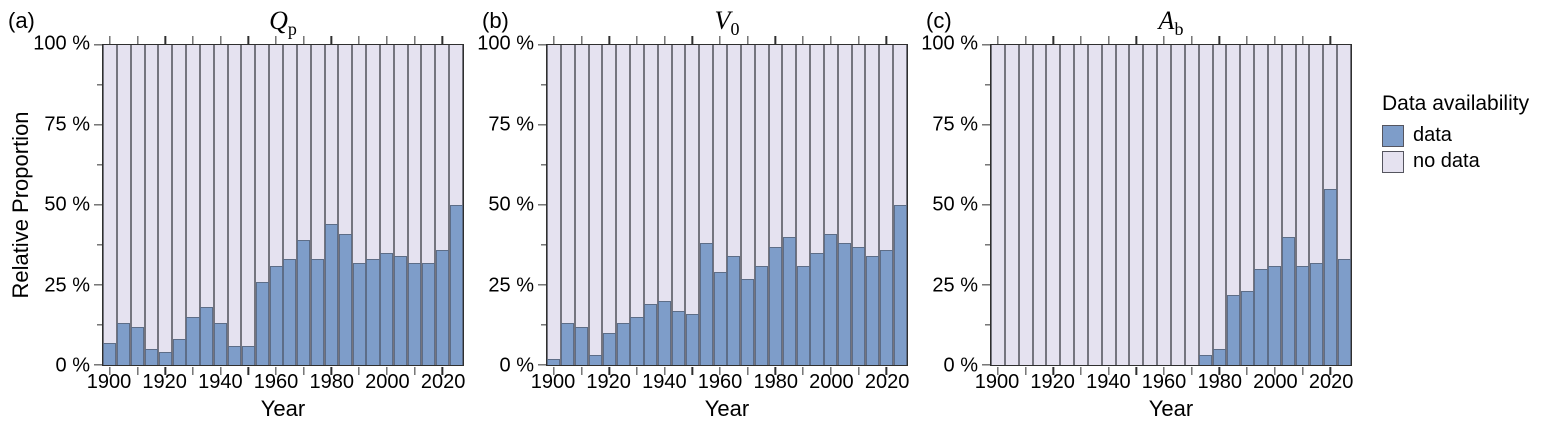  What do you see at coordinates (511, 205) in the screenshot?
I see `panel-b-y-tick-labels: 0 % 25 % 50 % 75 % 100 %` at bounding box center [511, 205].